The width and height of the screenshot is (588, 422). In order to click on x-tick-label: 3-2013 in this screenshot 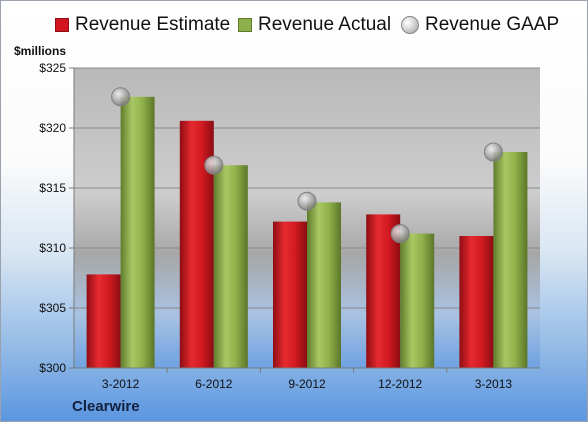, I will do `click(494, 384)`.